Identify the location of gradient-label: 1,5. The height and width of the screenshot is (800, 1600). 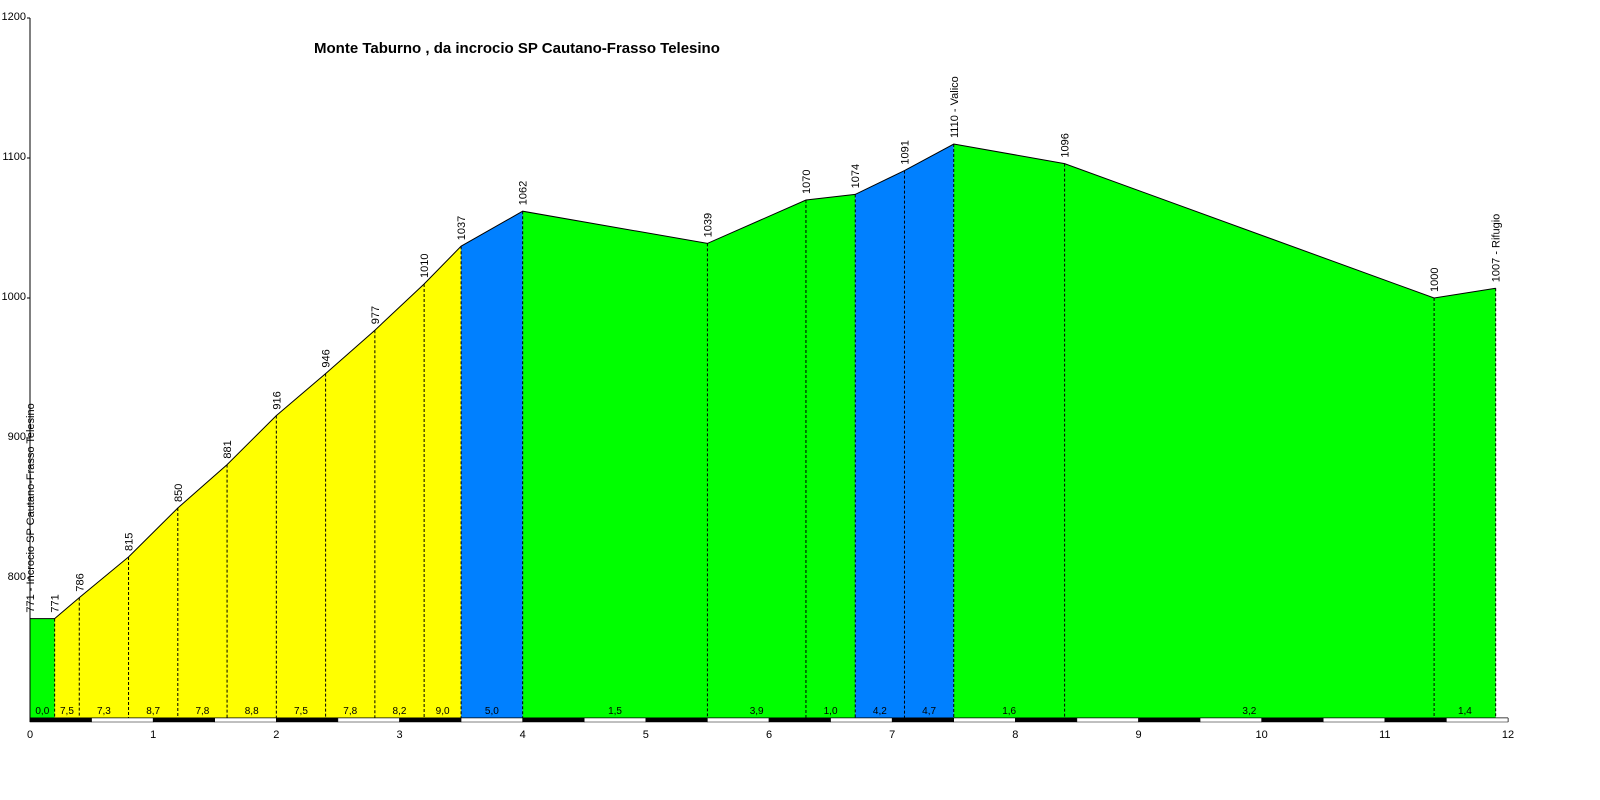
(615, 711).